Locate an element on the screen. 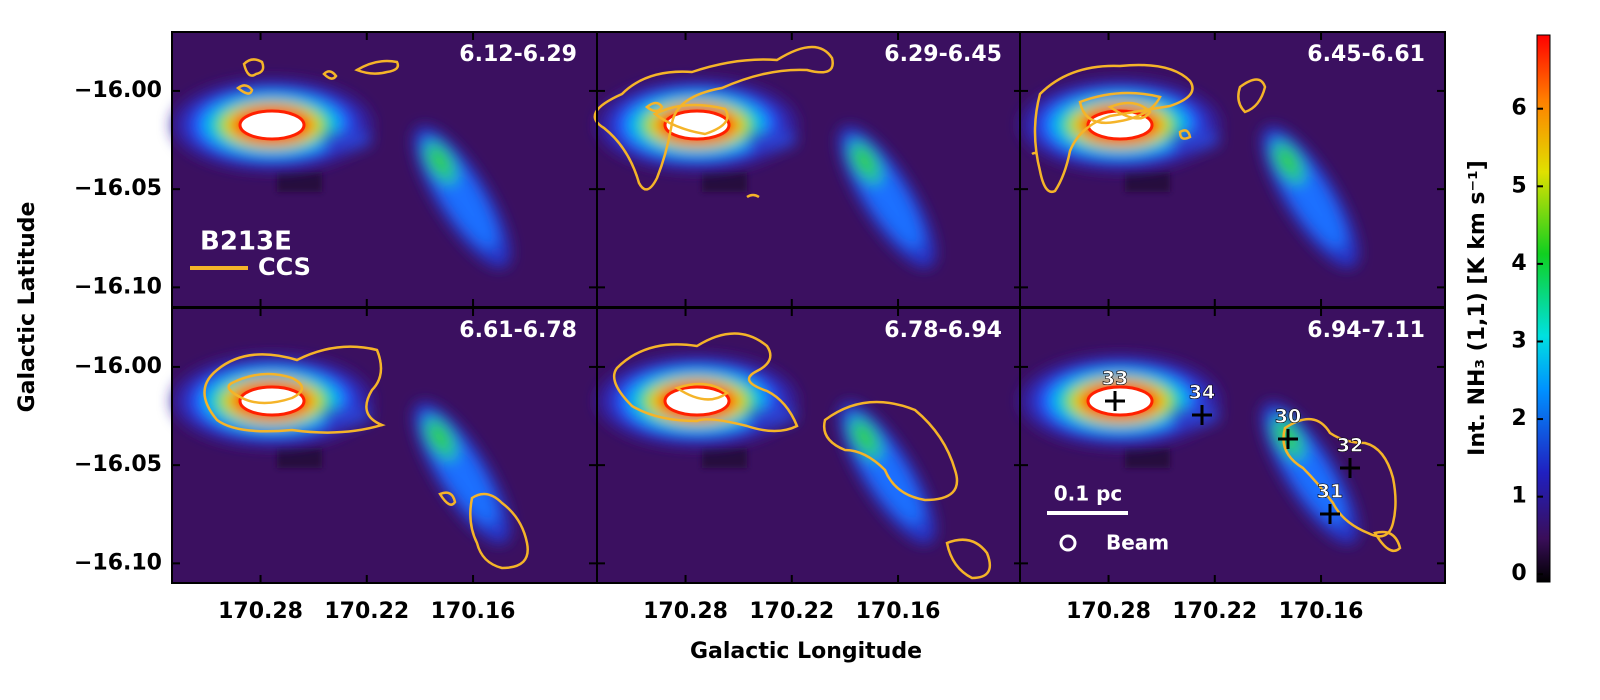 The image size is (1600, 700). panel: 6.94-7.11 33 34 30 31 32 0.1 pc Beam is located at coordinates (1232, 445).